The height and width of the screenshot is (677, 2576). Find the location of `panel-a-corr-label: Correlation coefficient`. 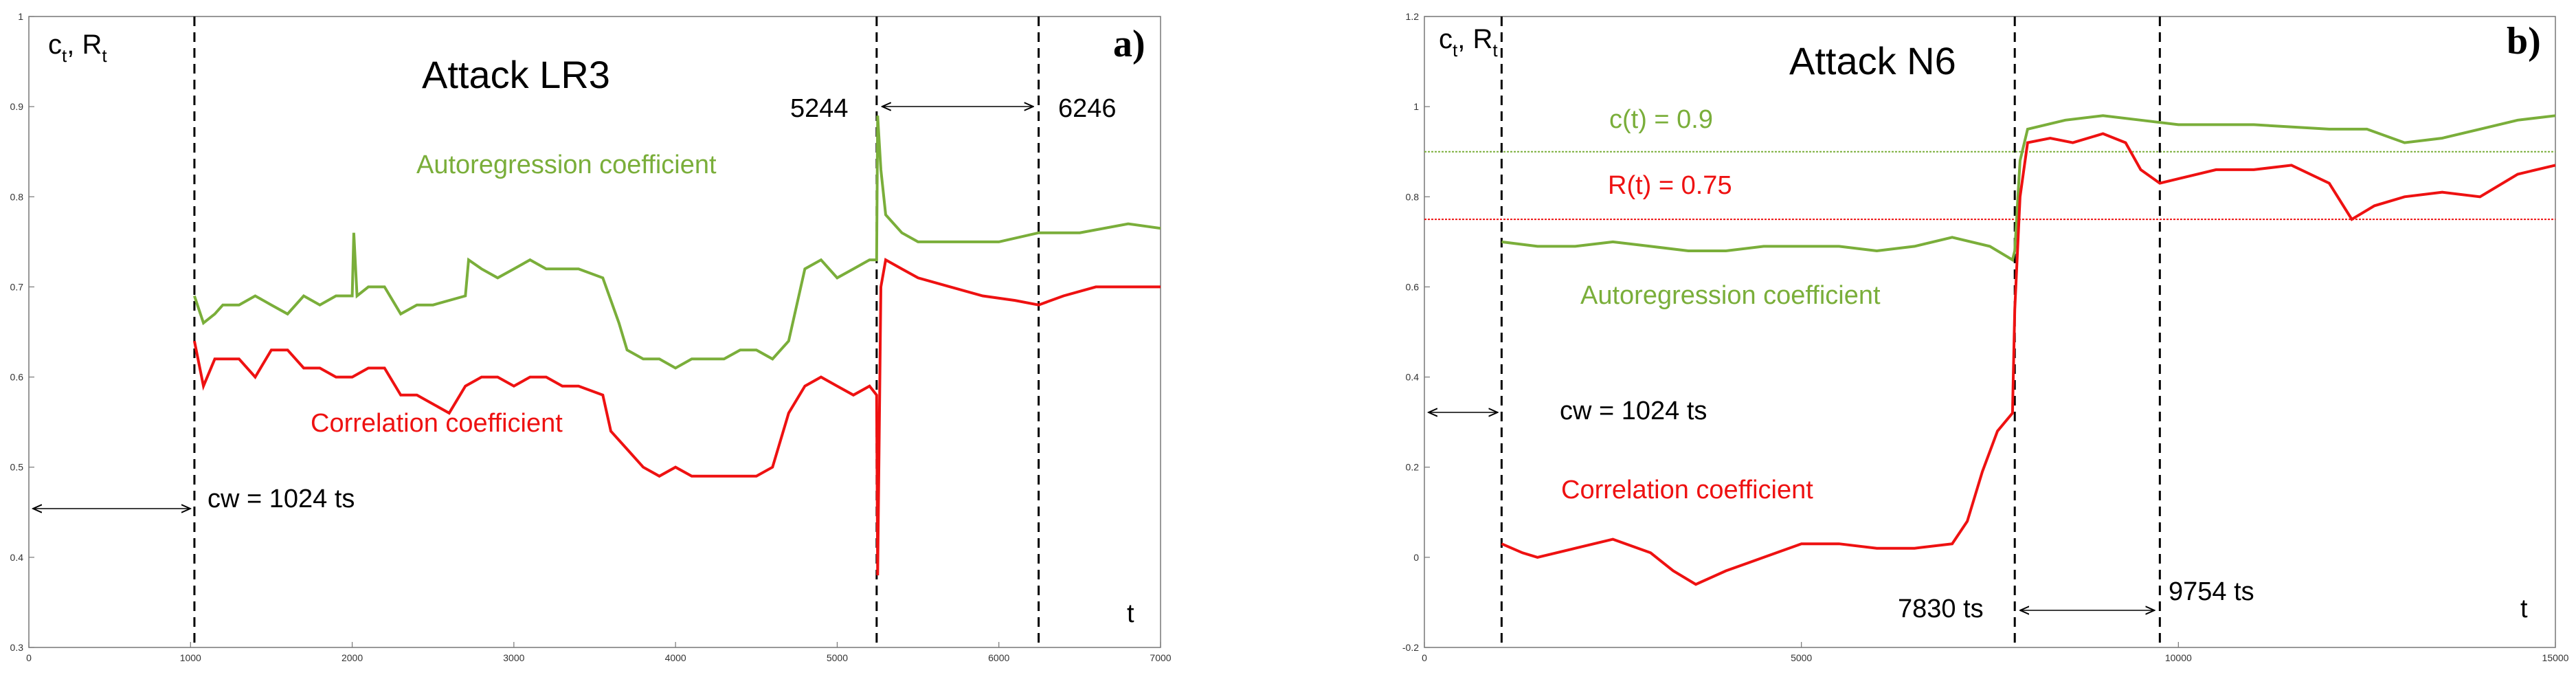

panel-a-corr-label: Correlation coefficient is located at coordinates (437, 423).